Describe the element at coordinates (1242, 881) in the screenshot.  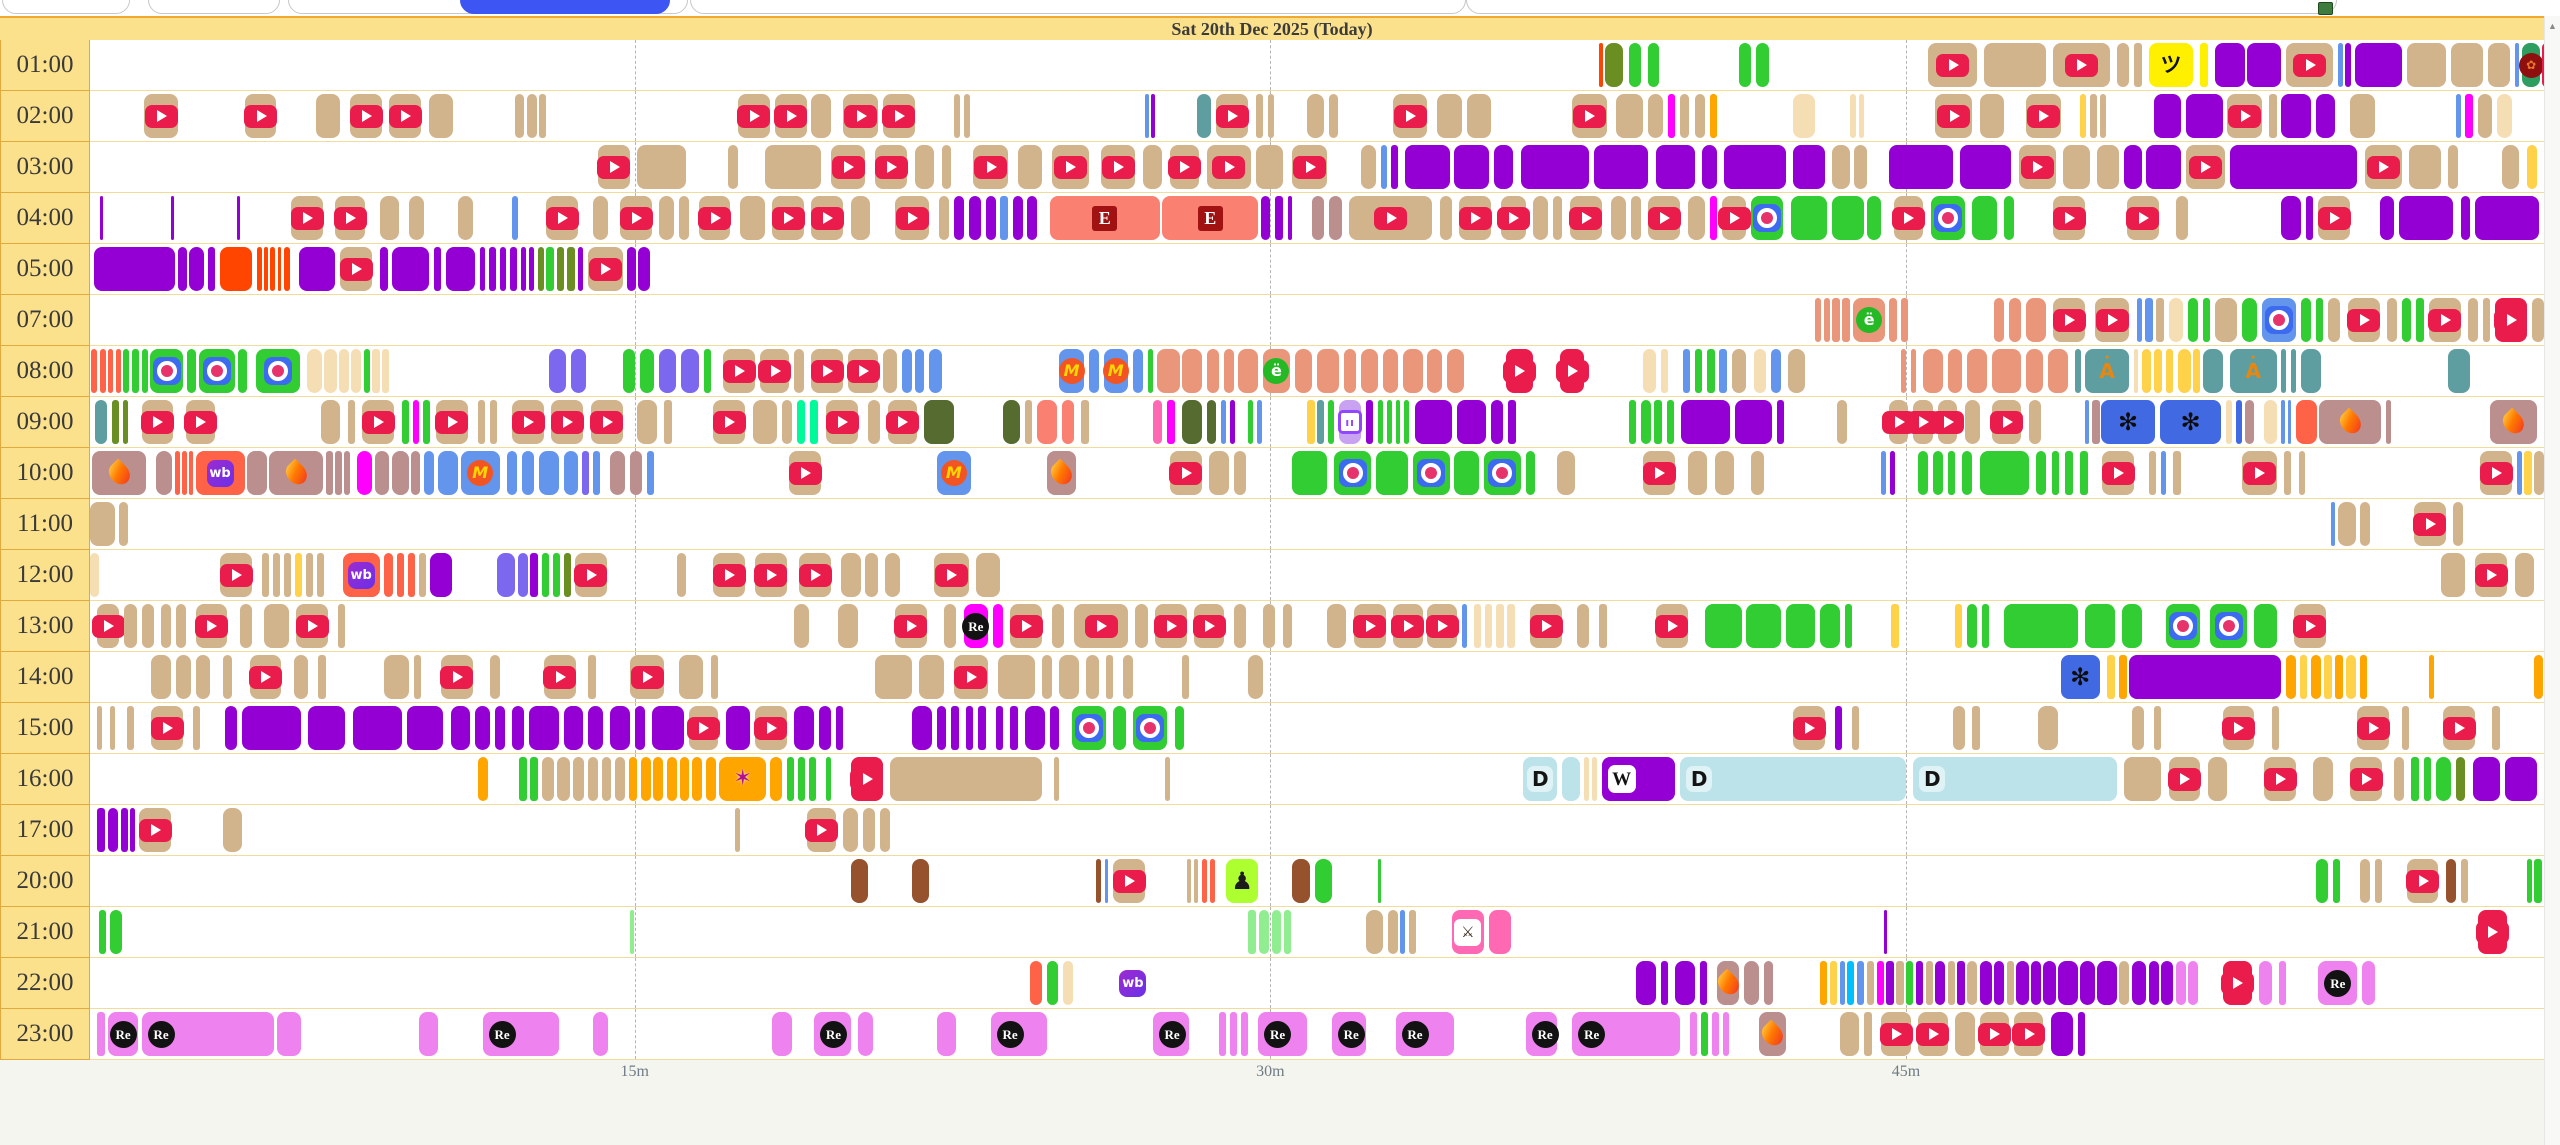
I see `activity-block: ♟` at that location.